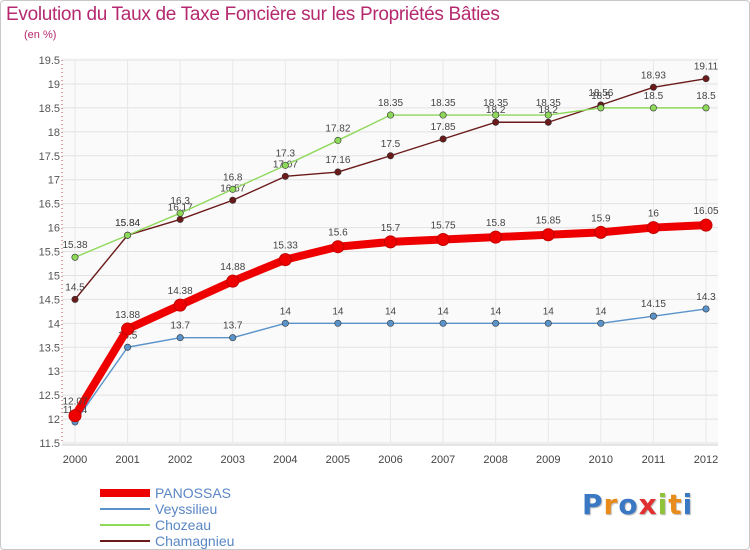  What do you see at coordinates (601, 218) in the screenshot?
I see `data-label-panossas: 15.9` at bounding box center [601, 218].